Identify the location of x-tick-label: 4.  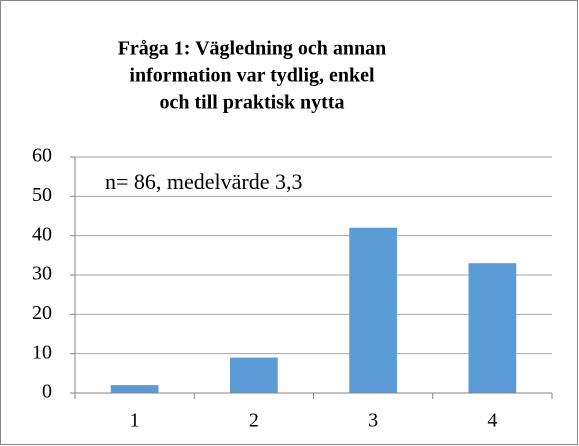
(492, 421).